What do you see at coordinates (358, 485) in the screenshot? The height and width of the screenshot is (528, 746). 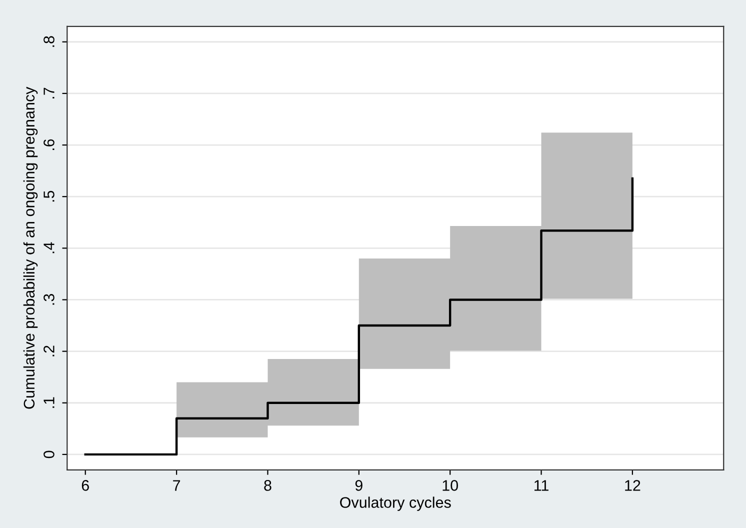 I see `x-tick-label: 9` at bounding box center [358, 485].